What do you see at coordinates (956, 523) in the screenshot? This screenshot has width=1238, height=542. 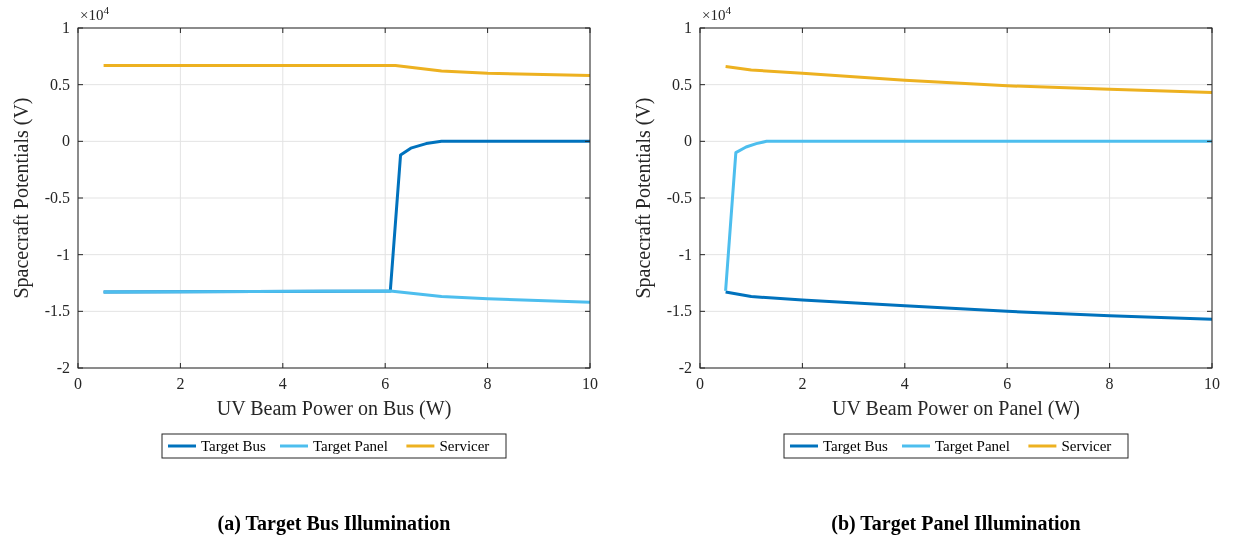 I see `text: (b) Target Panel Illumination` at bounding box center [956, 523].